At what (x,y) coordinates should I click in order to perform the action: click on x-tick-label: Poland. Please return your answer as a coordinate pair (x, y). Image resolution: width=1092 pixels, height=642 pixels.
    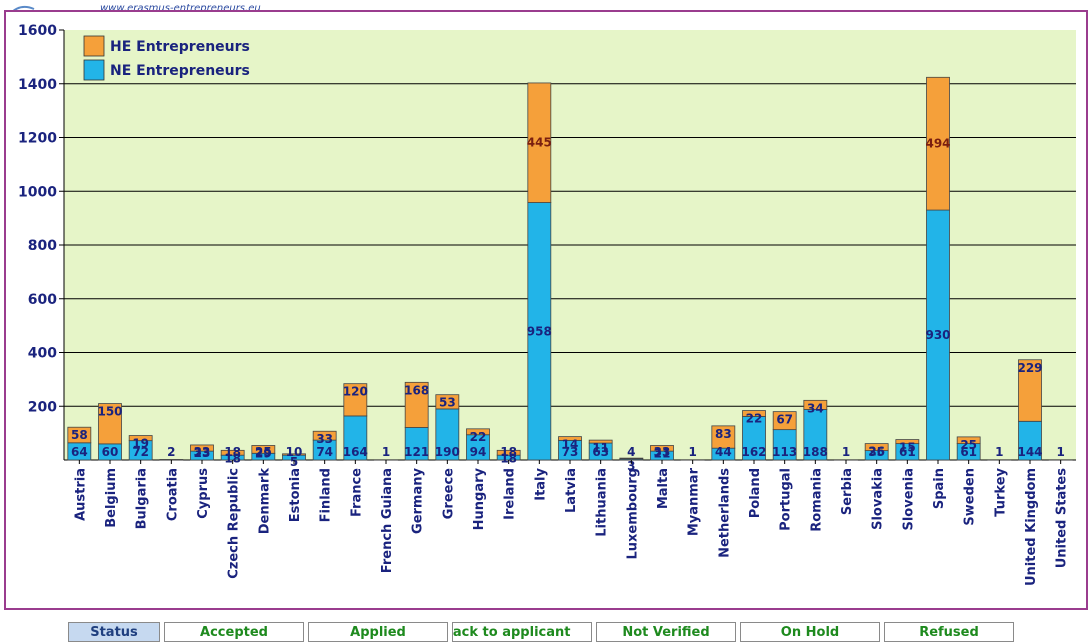
    Looking at the image, I should click on (755, 493).